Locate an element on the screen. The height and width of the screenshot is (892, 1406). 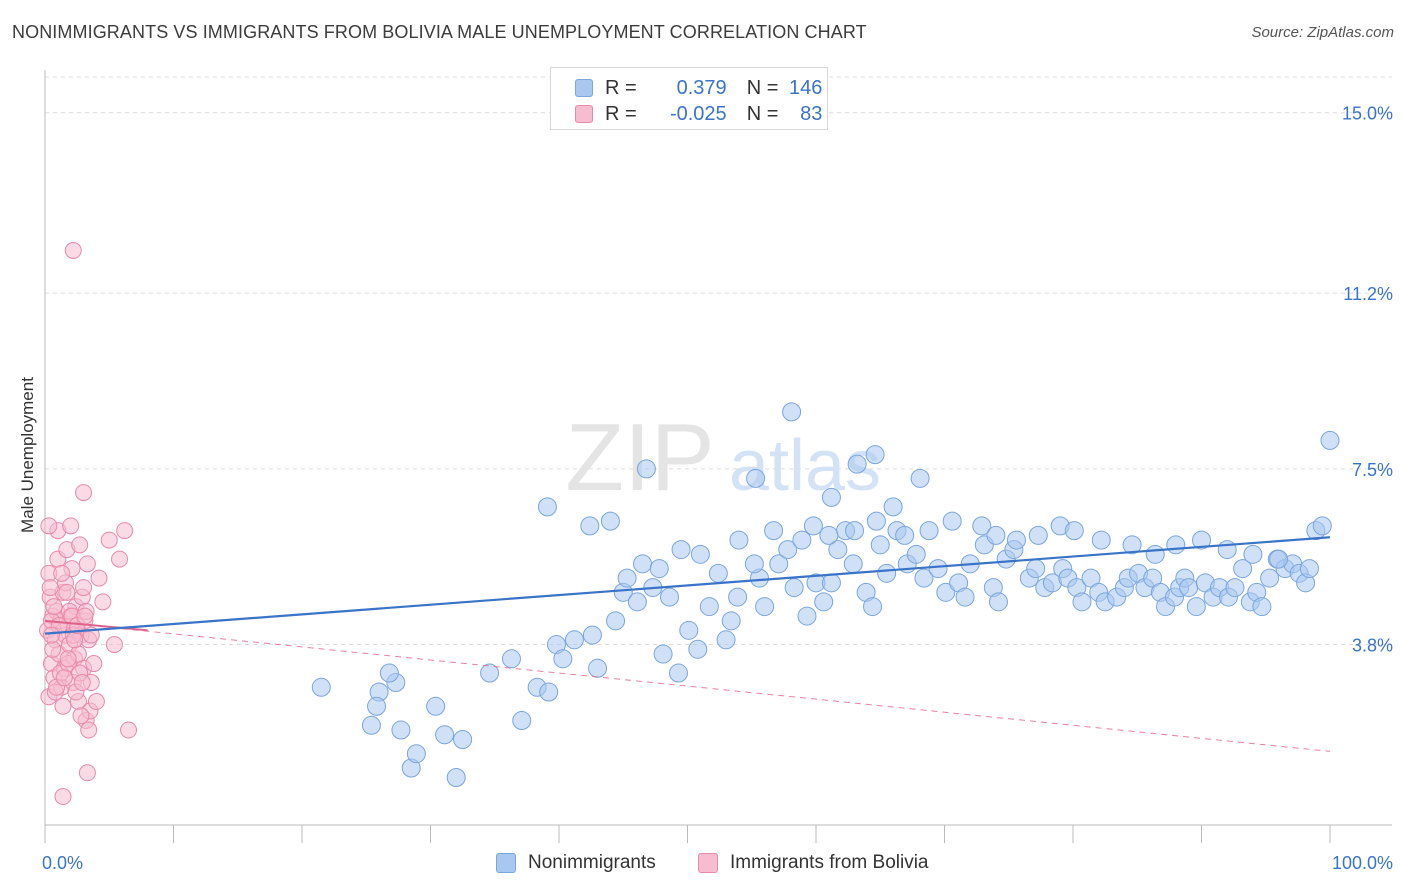
r-value: 0.379 is located at coordinates (701, 87).